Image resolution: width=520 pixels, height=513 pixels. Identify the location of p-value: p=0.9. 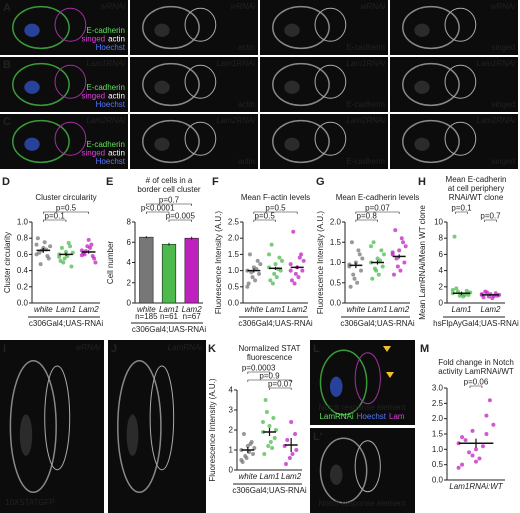
(269, 376).